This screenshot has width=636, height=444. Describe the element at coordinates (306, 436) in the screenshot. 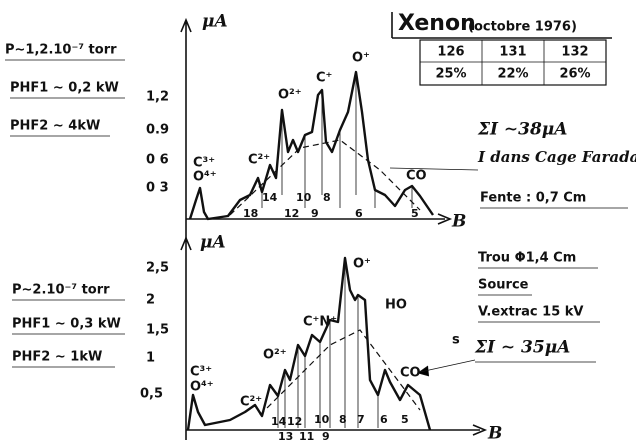

I see `line-number: 11` at that location.